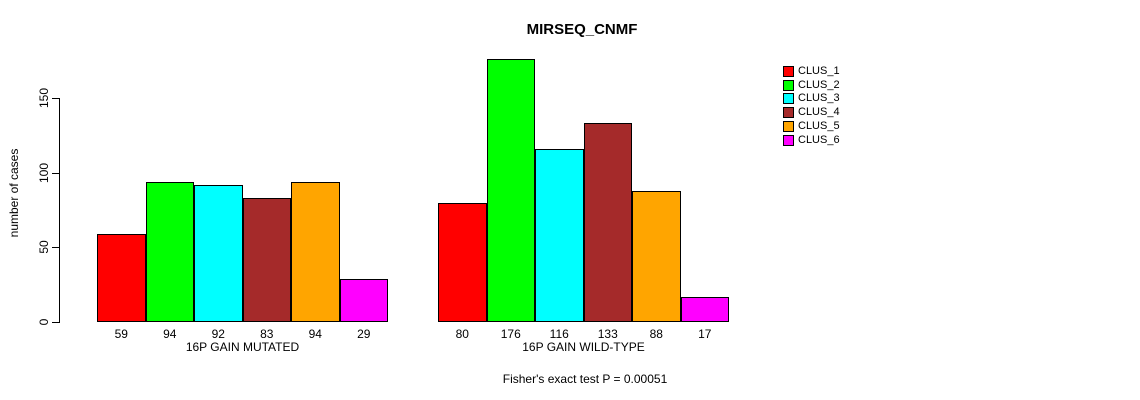 The width and height of the screenshot is (1140, 400). Describe the element at coordinates (656, 334) in the screenshot. I see `bar-value-label: 88` at that location.